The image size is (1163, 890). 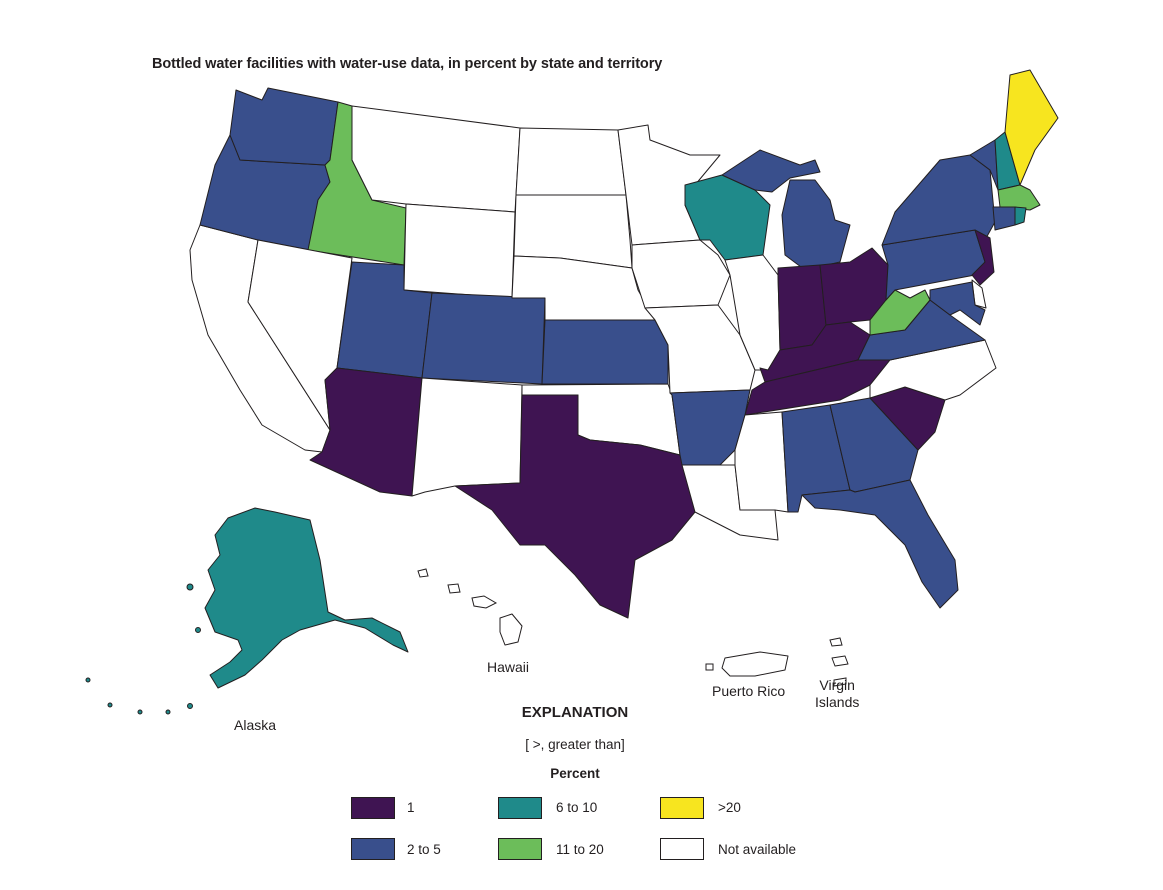 What do you see at coordinates (840, 661) in the screenshot?
I see `territory-virgin-islands` at bounding box center [840, 661].